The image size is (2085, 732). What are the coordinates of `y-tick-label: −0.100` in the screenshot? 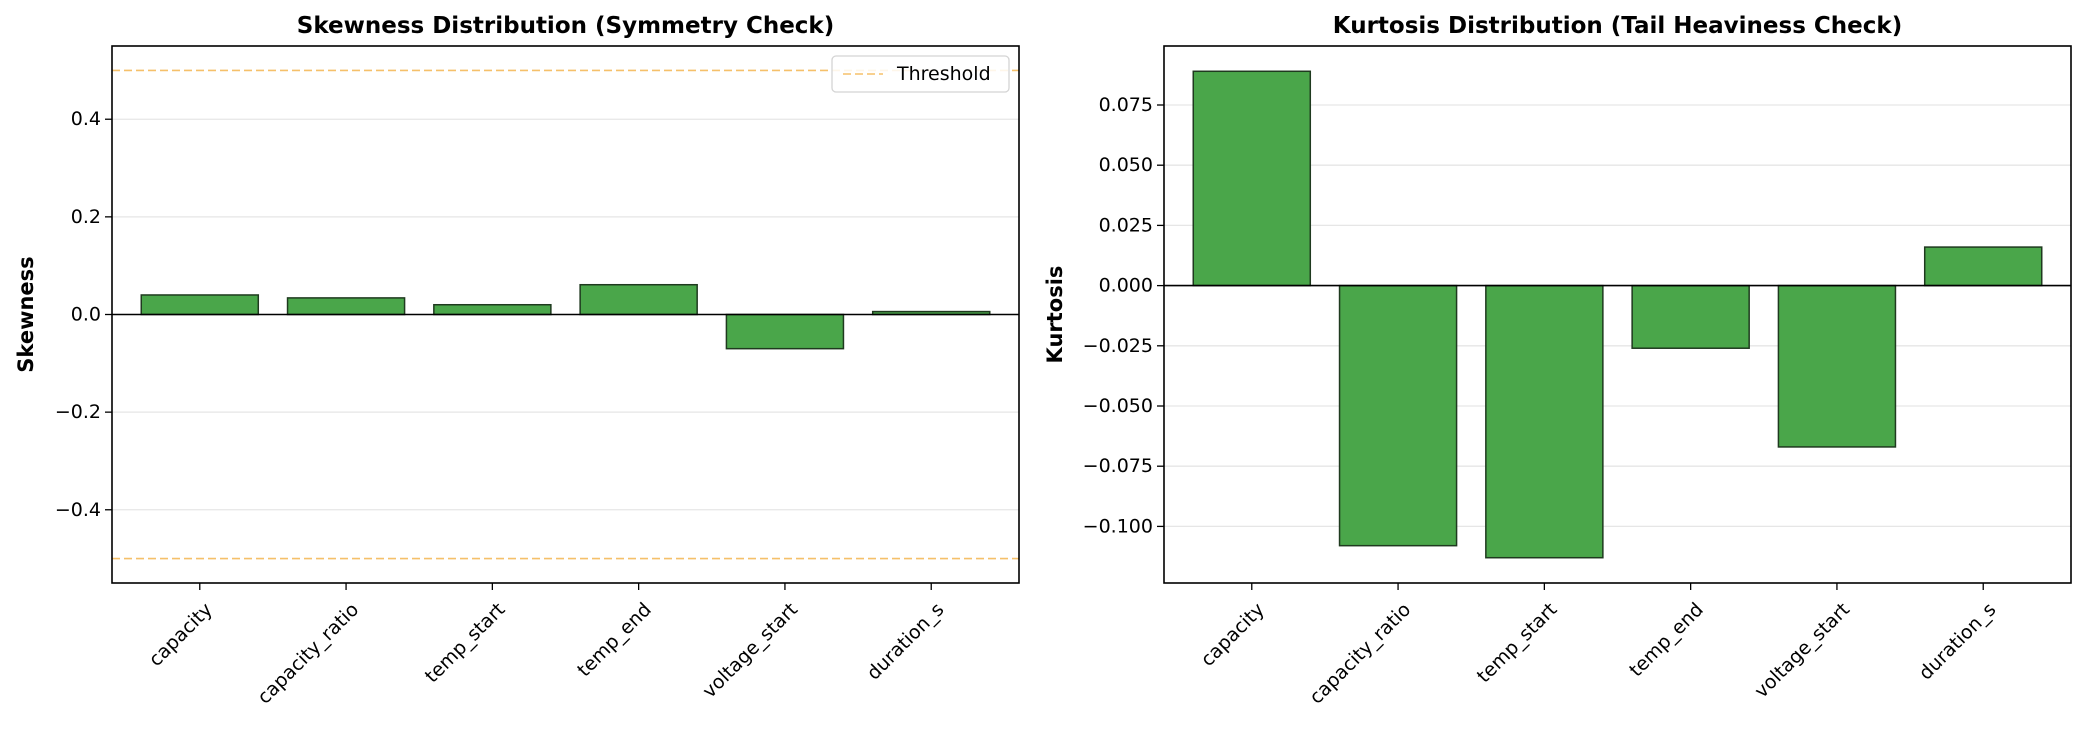 It's located at (1118, 526).